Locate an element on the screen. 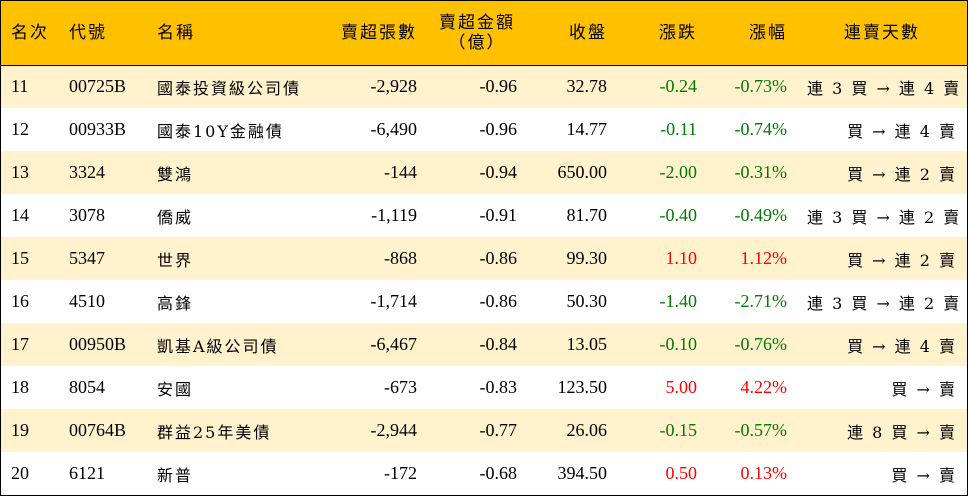 This screenshot has height=496, width=968. change-cell: -0.24 is located at coordinates (678, 86).